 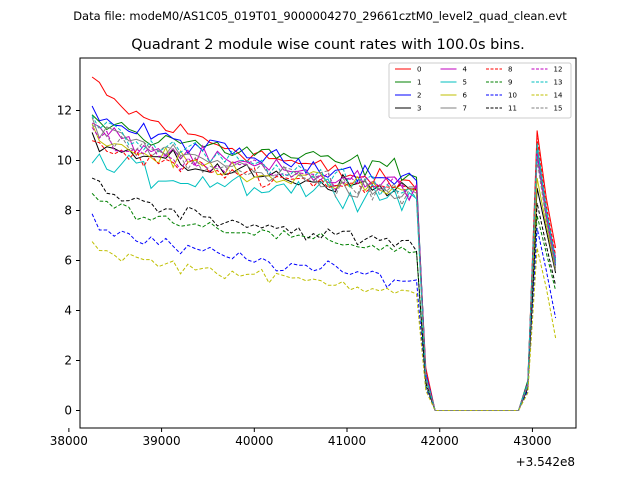 What do you see at coordinates (419, 96) in the screenshot?
I see `legend-label: 2` at bounding box center [419, 96].